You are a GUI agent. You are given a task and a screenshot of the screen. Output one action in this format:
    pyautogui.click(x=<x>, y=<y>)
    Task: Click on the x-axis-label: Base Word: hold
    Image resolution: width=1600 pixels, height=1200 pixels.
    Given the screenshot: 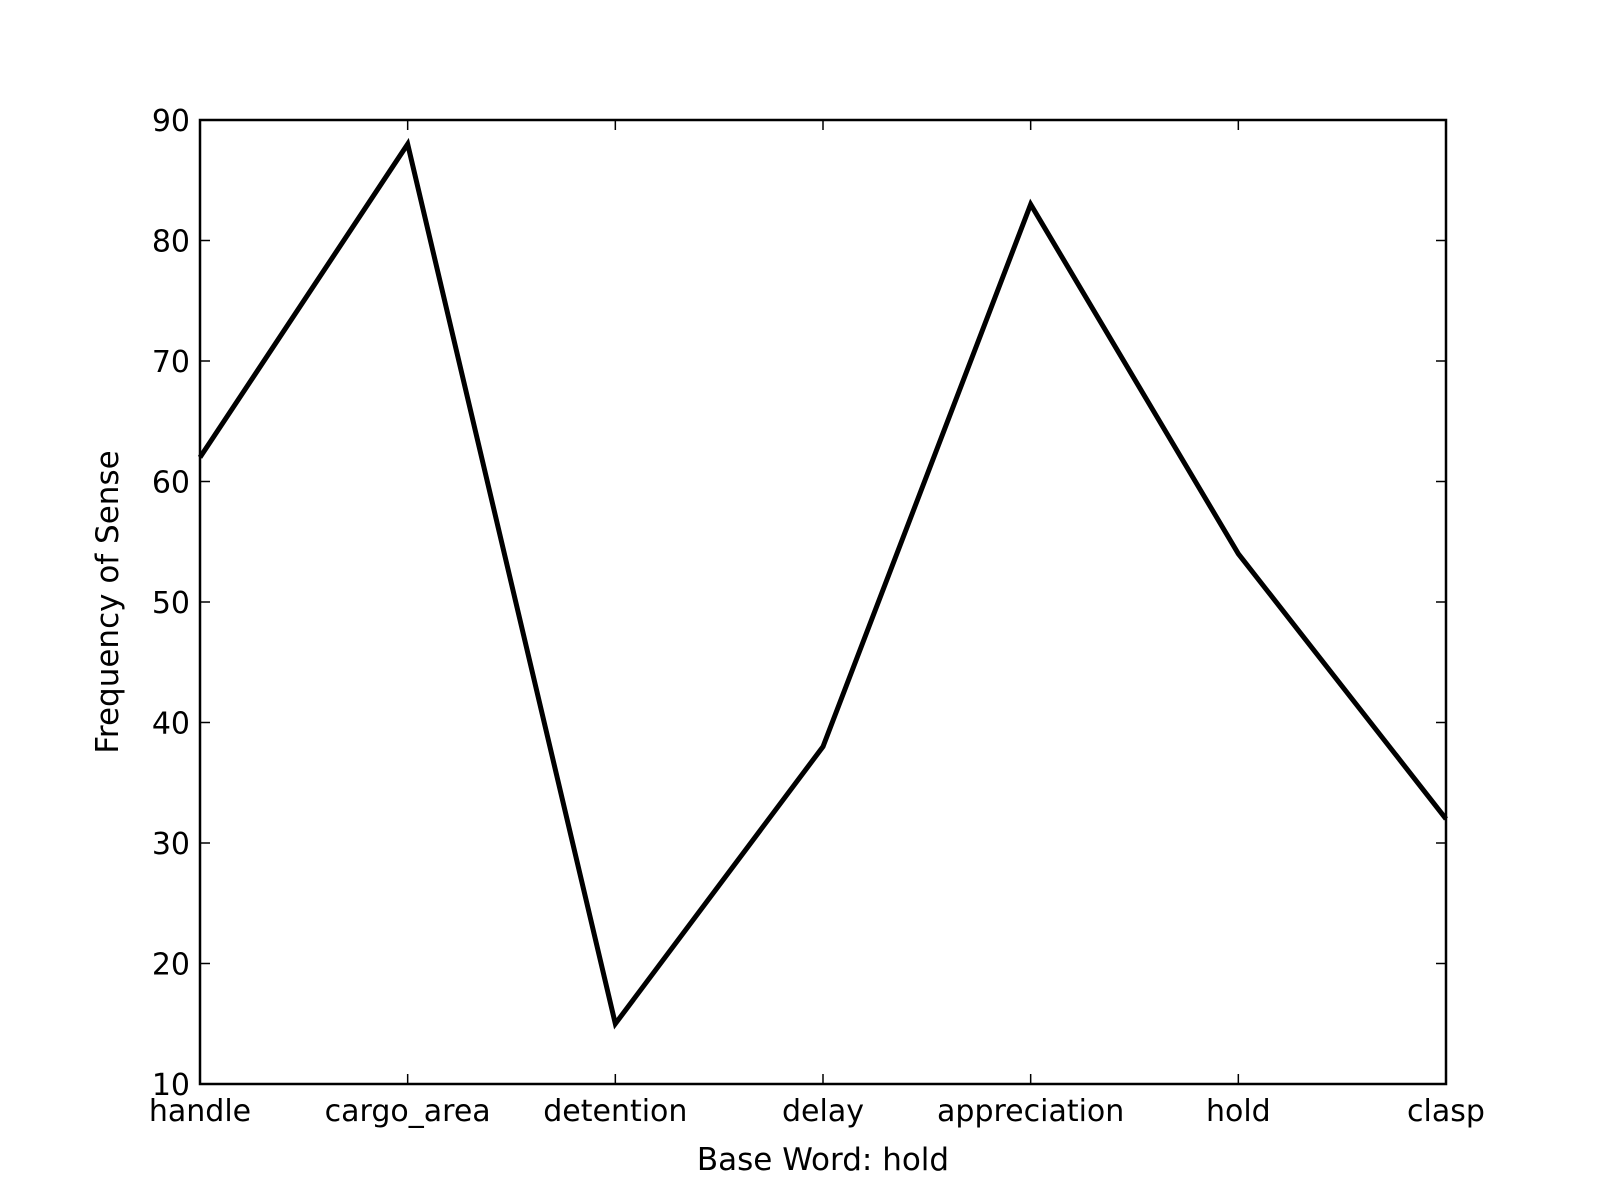 What is the action you would take?
    pyautogui.click(x=823, y=1160)
    